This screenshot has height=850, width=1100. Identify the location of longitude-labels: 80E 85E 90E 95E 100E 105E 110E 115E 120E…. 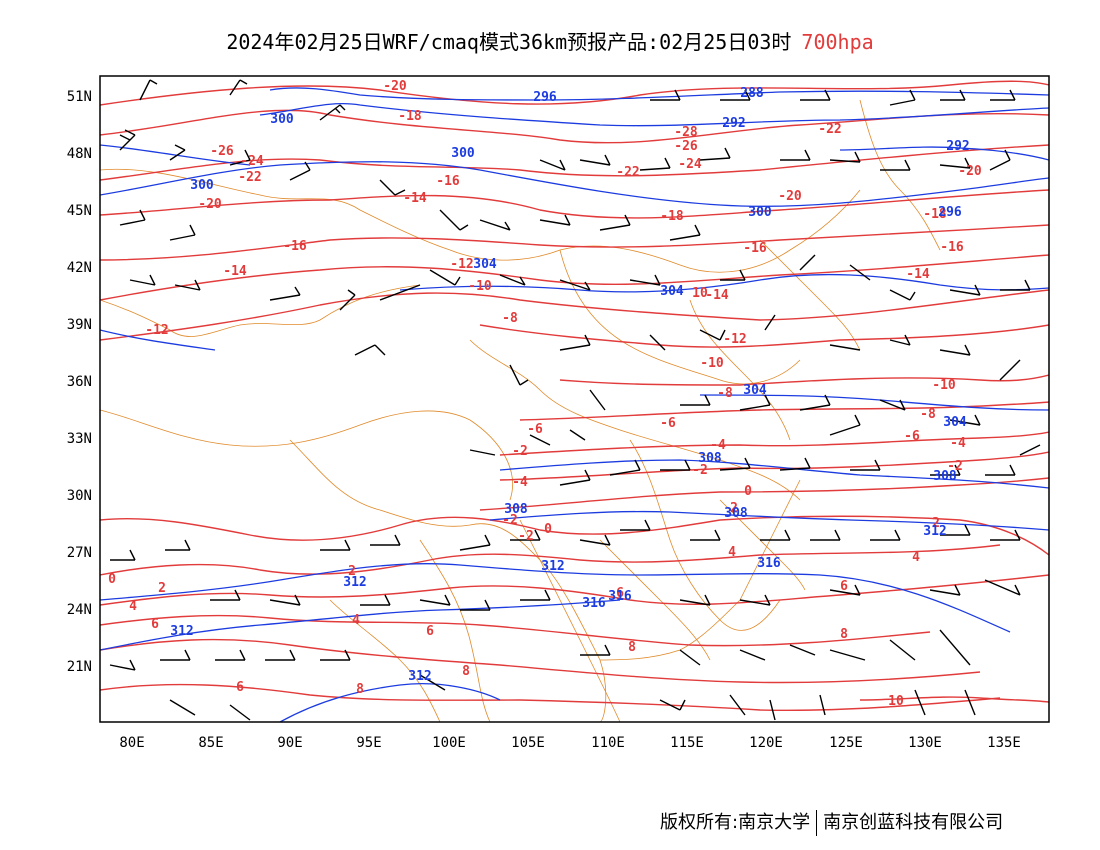
(570, 743).